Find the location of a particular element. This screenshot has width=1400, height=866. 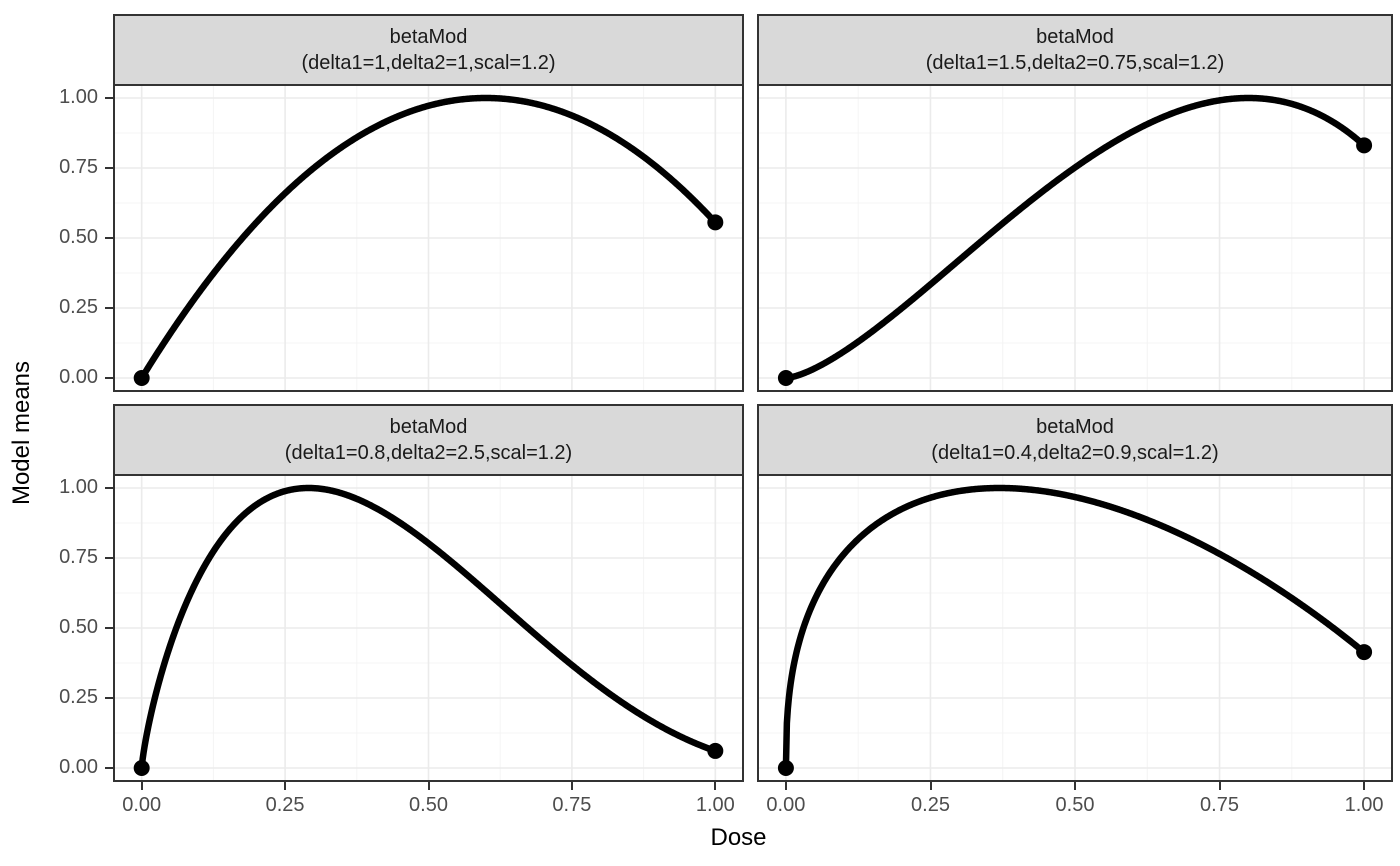

facet-strip: betaMod (delta1=0.8,delta2=2.5,scal=1.2) is located at coordinates (428, 439).